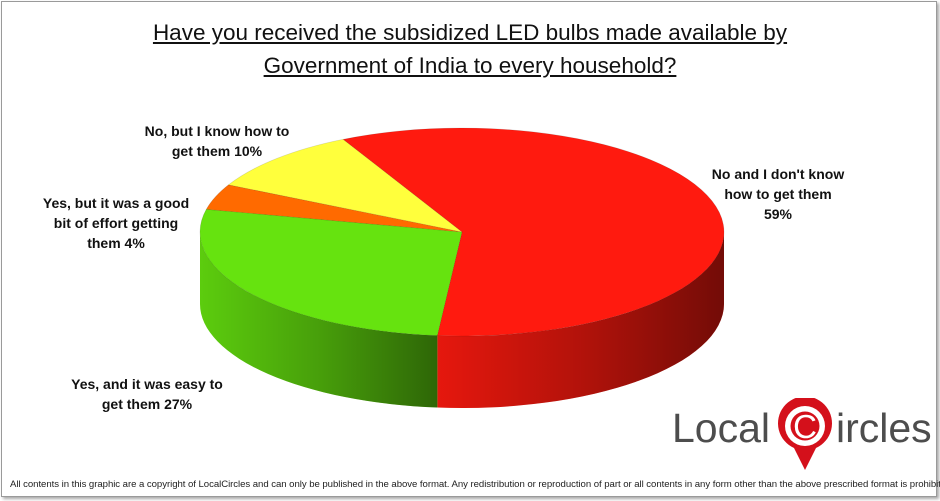 This screenshot has width=940, height=501. Describe the element at coordinates (147, 404) in the screenshot. I see `slice-label-yes-easy-line-2: get them 27%` at that location.